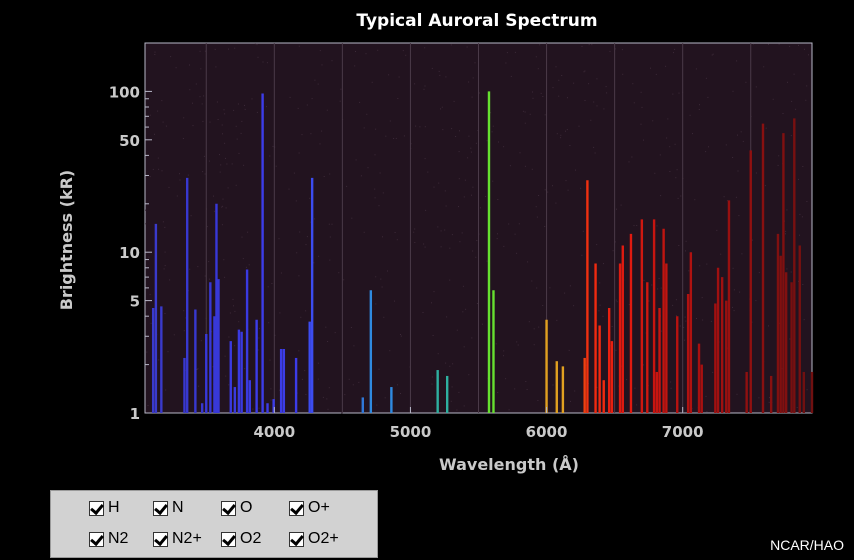  I want to click on legend-toggle-o2-plus: O2+, so click(314, 539).